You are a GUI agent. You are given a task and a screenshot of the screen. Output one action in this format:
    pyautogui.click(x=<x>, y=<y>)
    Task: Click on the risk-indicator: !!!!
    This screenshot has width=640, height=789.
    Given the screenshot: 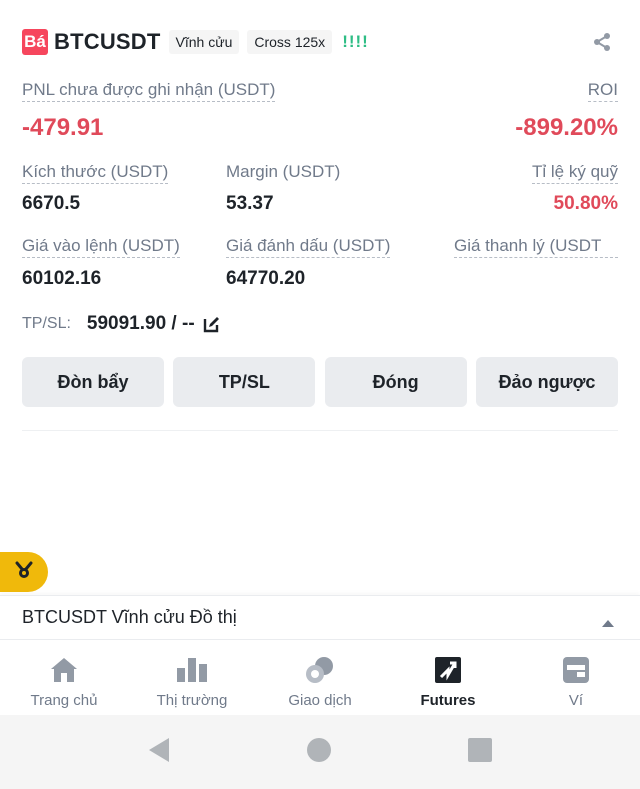 What is the action you would take?
    pyautogui.click(x=355, y=41)
    